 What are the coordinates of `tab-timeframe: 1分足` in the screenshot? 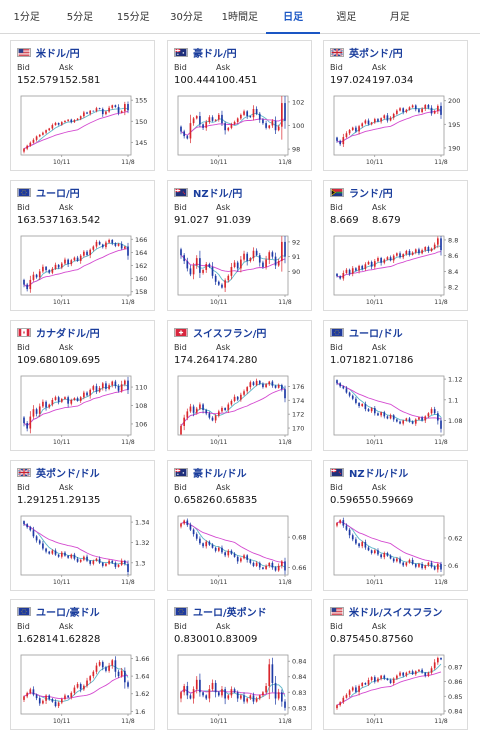 It's located at (26, 17).